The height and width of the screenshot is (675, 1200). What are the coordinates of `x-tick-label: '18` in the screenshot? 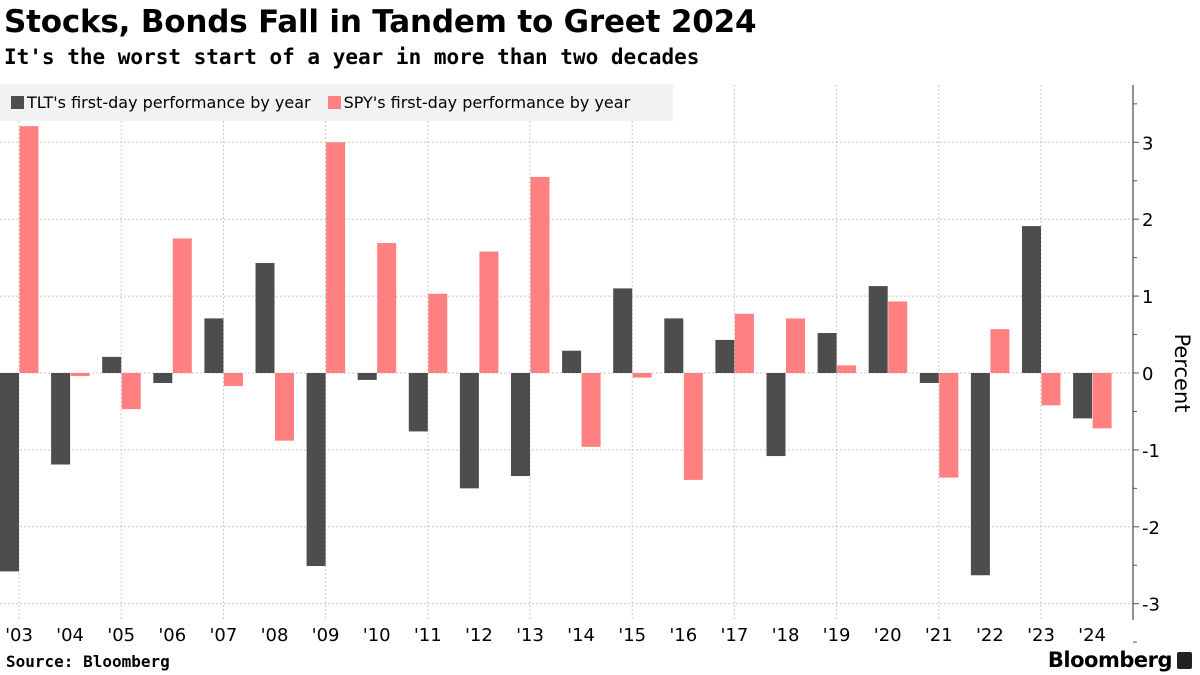 It's located at (786, 635).